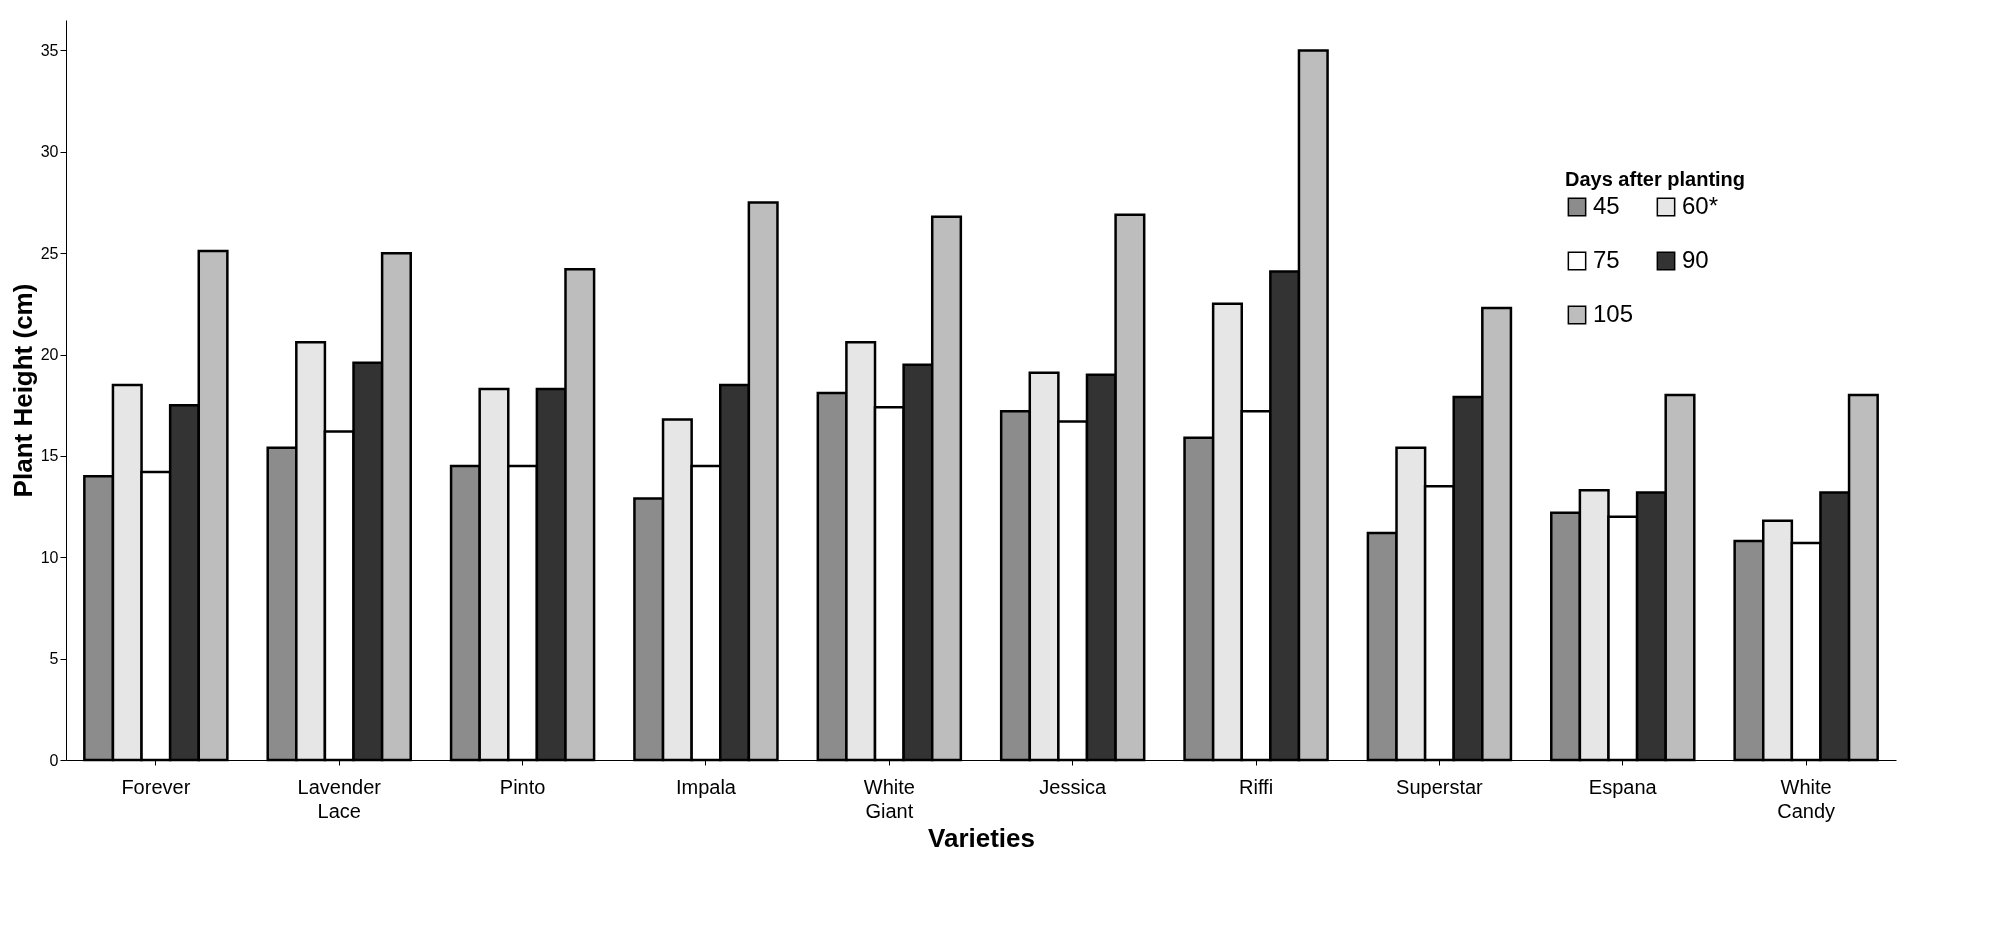  Describe the element at coordinates (1623, 786) in the screenshot. I see `x-tick-label: Espana` at that location.